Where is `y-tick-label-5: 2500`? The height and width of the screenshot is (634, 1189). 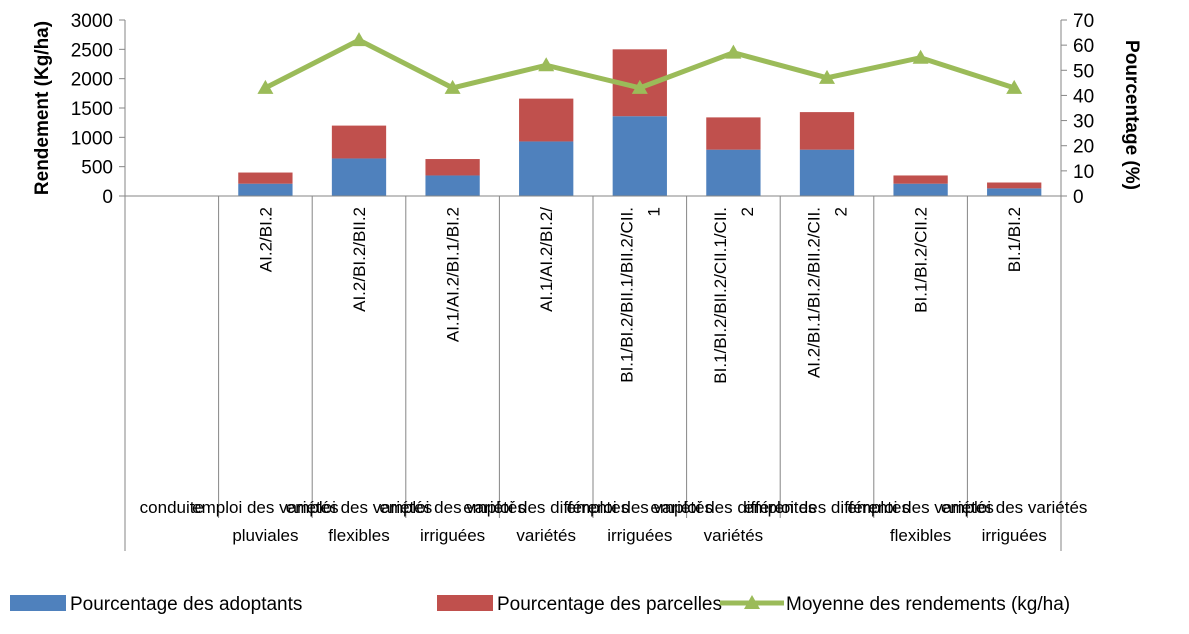 y-tick-label-5: 2500 is located at coordinates (92, 50).